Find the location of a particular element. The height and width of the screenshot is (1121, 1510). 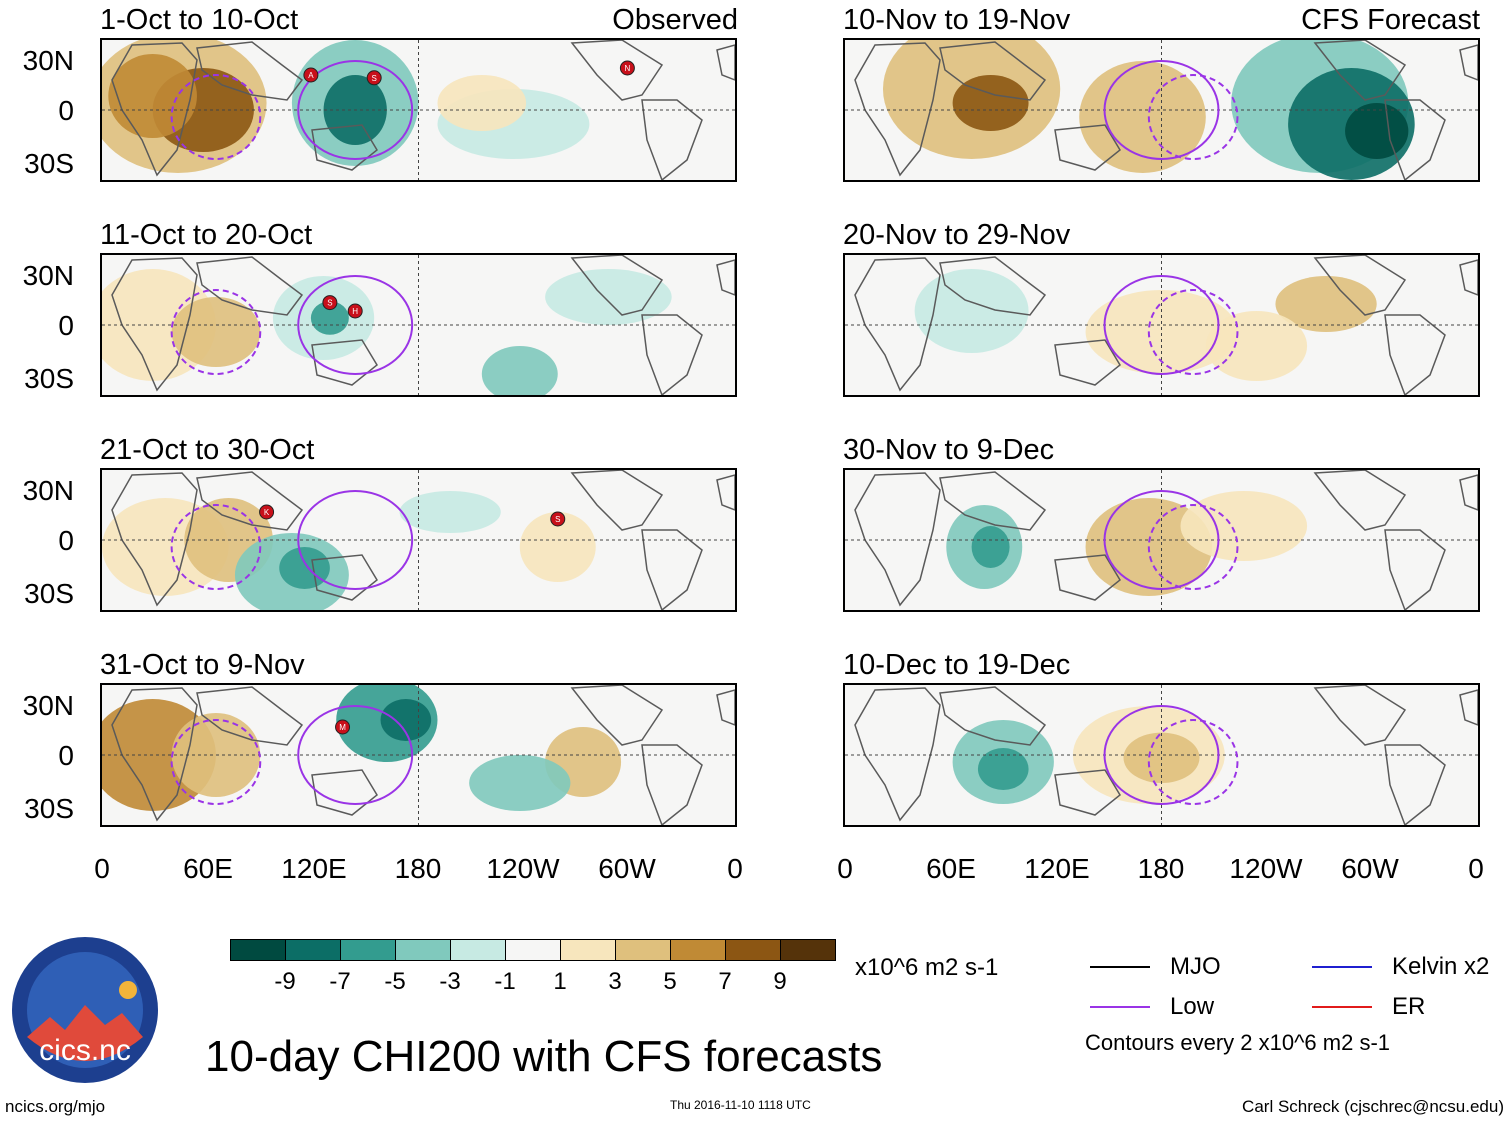

legend-kelvin-label: Kelvin x2 is located at coordinates (1441, 966).